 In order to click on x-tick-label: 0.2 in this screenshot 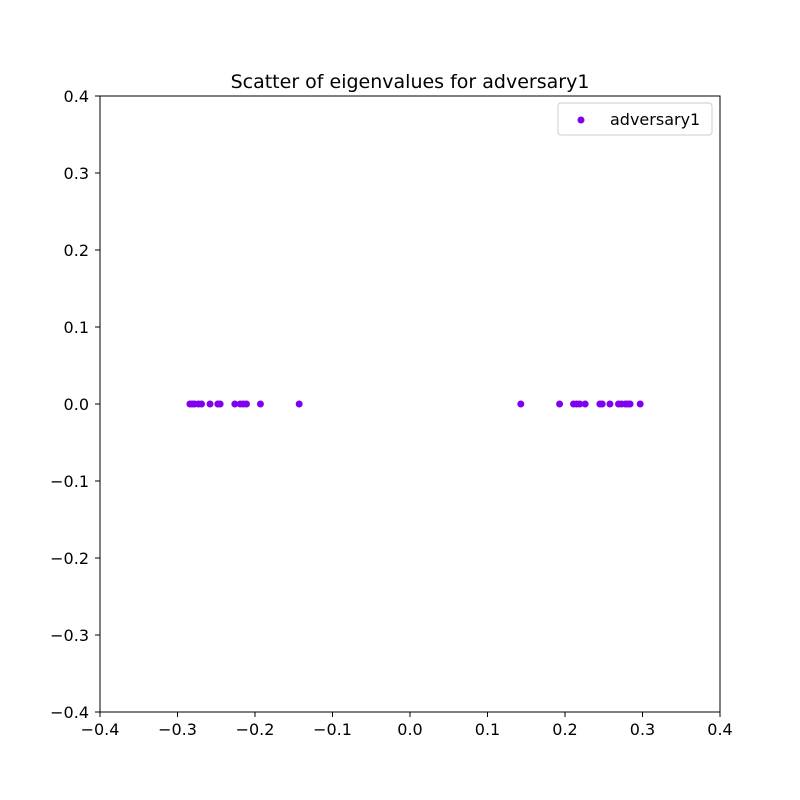, I will do `click(564, 729)`.